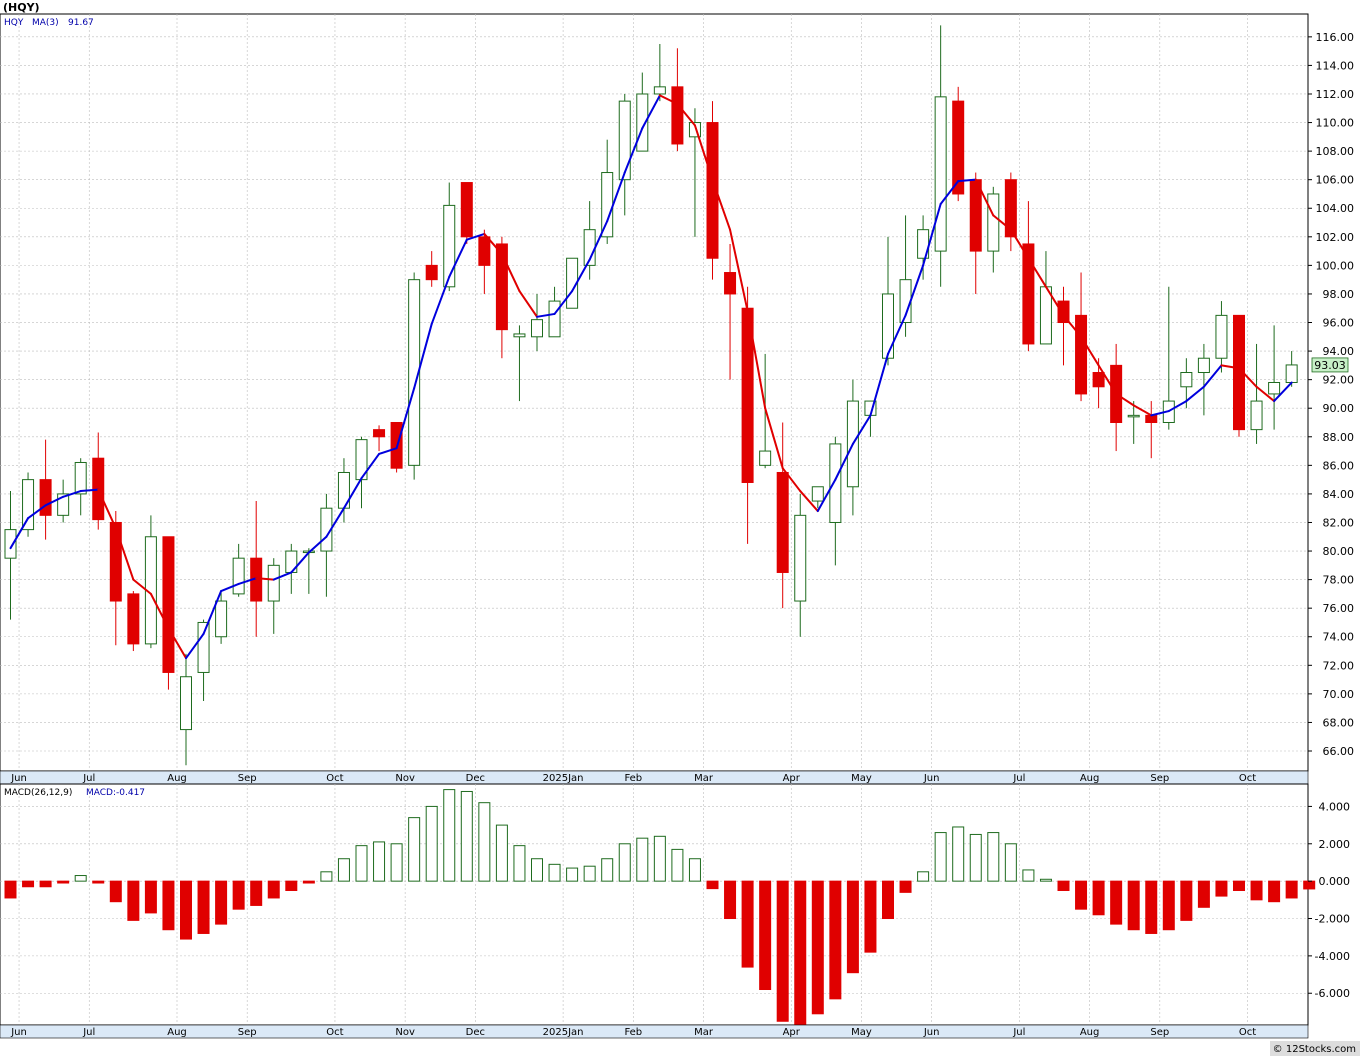  Describe the element at coordinates (704, 1032) in the screenshot. I see `macd-xtick-label: Mar` at that location.